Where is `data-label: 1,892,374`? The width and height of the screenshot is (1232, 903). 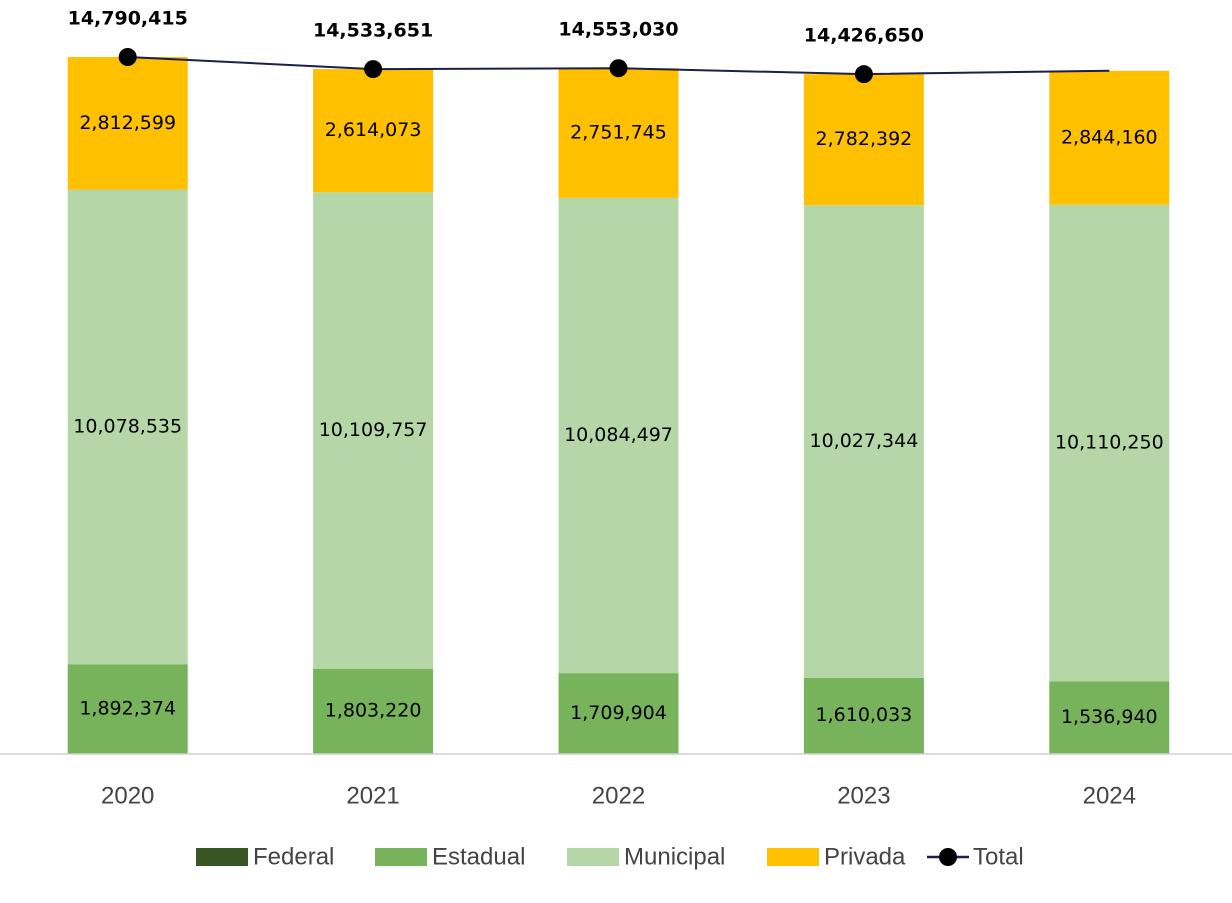
data-label: 1,892,374 is located at coordinates (127, 709).